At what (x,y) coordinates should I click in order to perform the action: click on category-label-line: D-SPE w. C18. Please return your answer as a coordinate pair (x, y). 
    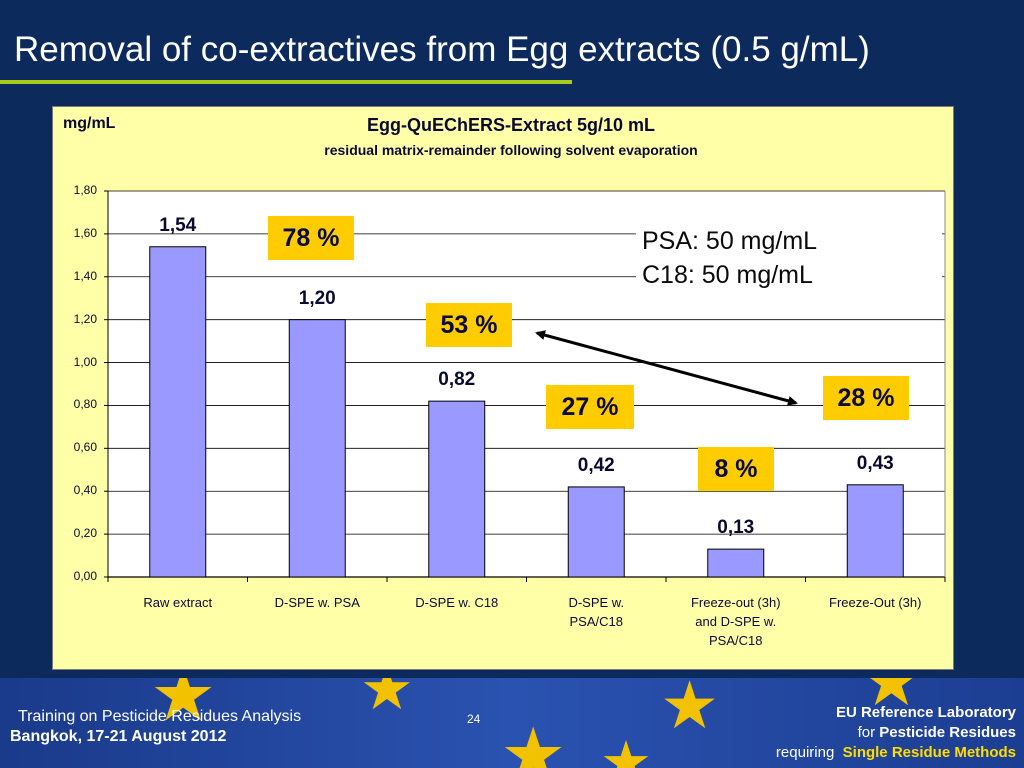
    Looking at the image, I should click on (457, 602).